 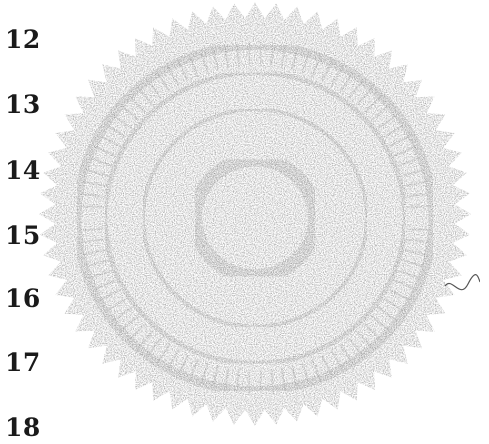 What do you see at coordinates (23, 298) in the screenshot?
I see `line-number-16: 16` at bounding box center [23, 298].